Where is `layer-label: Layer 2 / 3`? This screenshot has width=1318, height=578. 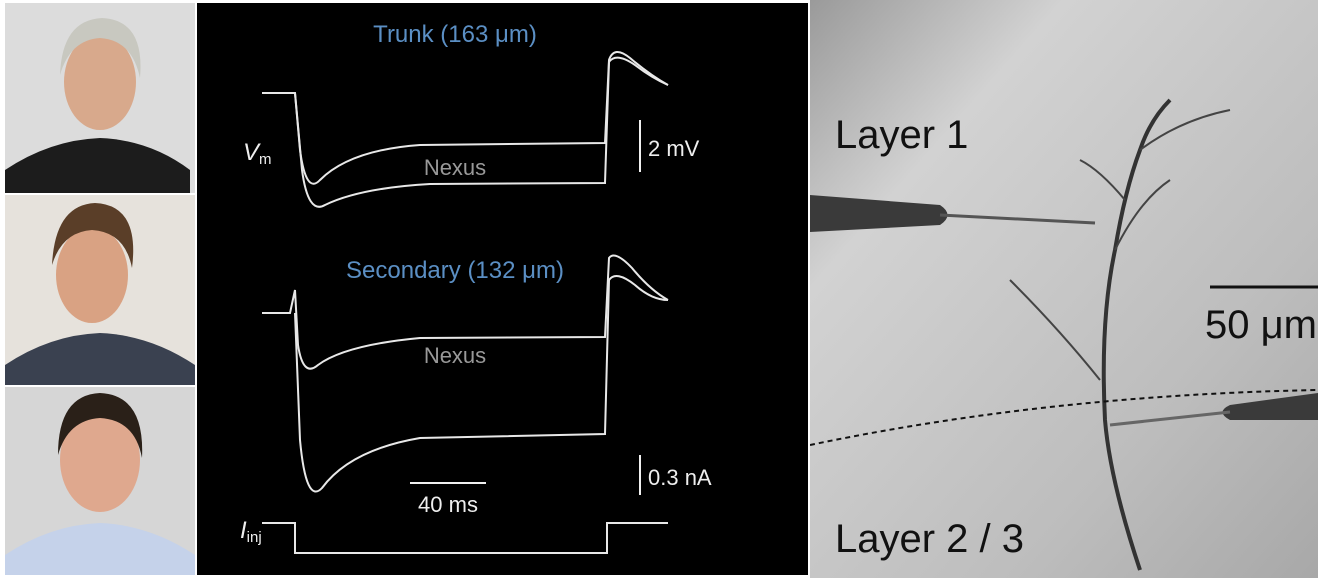
layer-label: Layer 2 / 3 is located at coordinates (929, 539).